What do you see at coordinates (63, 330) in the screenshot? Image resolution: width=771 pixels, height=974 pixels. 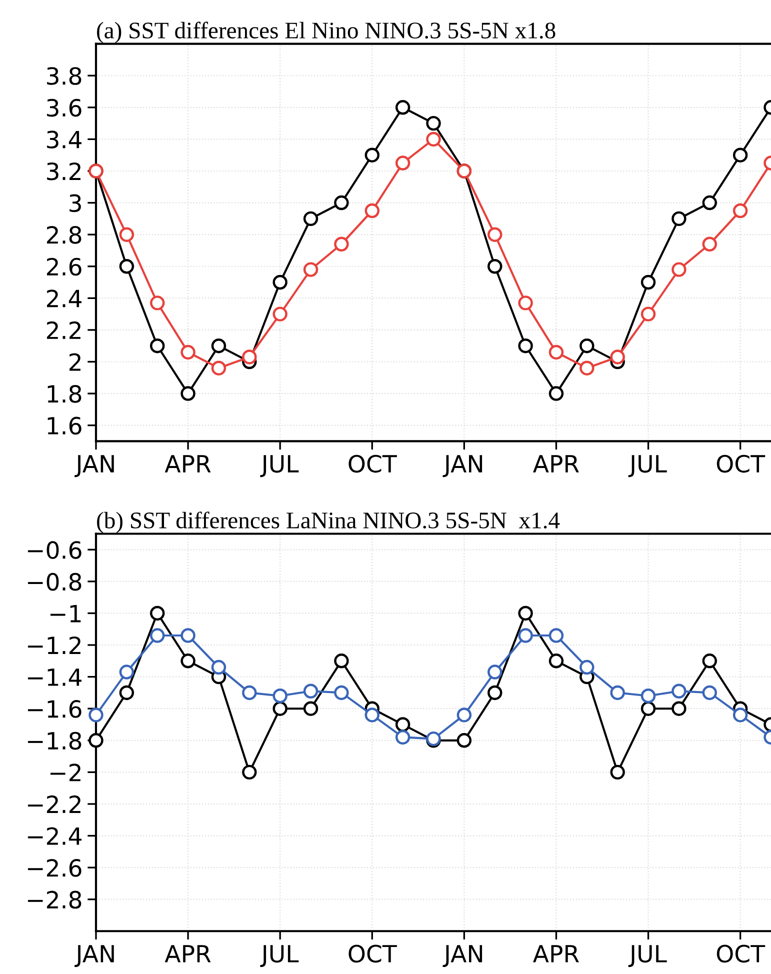 I see `y-tick-label: 2.2` at bounding box center [63, 330].